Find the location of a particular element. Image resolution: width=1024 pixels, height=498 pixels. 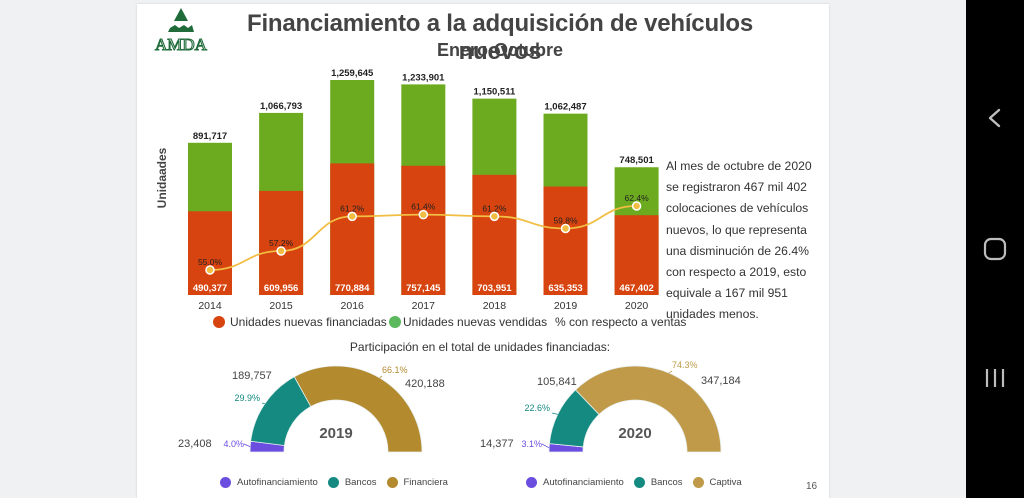

x-tick-label: 2018 is located at coordinates (495, 306).